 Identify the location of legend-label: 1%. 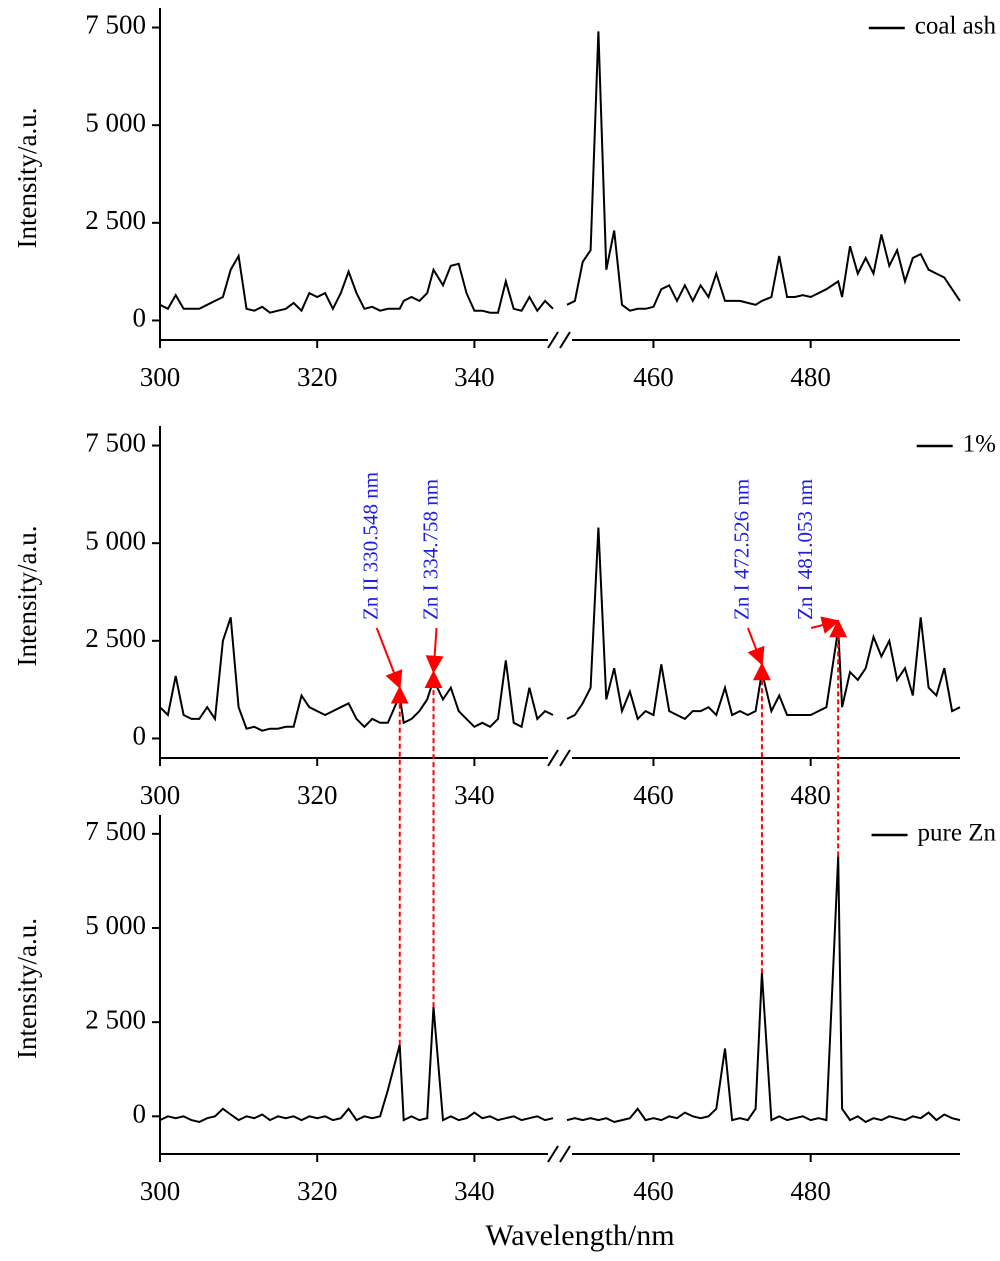
(979, 444).